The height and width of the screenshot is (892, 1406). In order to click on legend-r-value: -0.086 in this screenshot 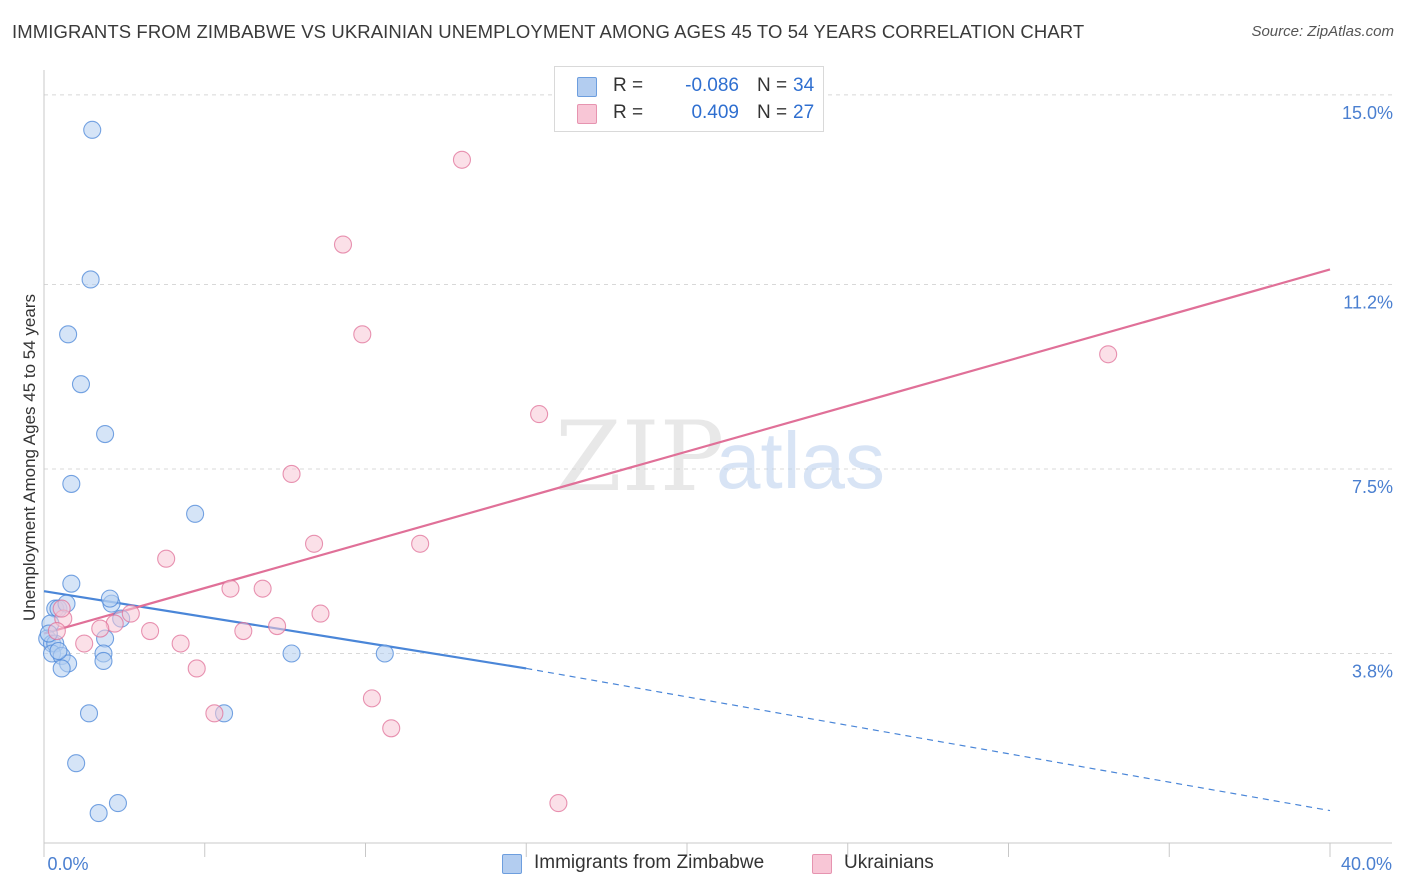, I will do `click(712, 85)`.